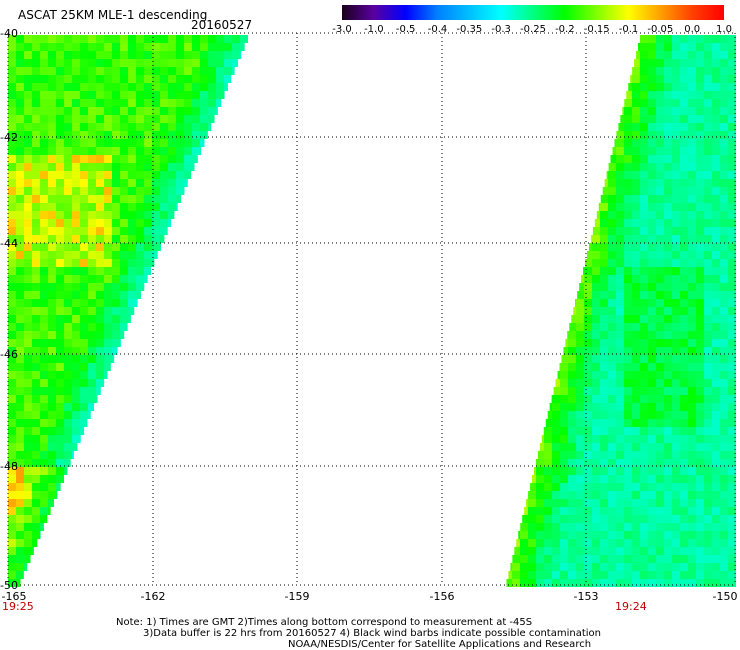 This screenshot has width=740, height=650. Describe the element at coordinates (9, 354) in the screenshot. I see `latitude-label: -46` at that location.